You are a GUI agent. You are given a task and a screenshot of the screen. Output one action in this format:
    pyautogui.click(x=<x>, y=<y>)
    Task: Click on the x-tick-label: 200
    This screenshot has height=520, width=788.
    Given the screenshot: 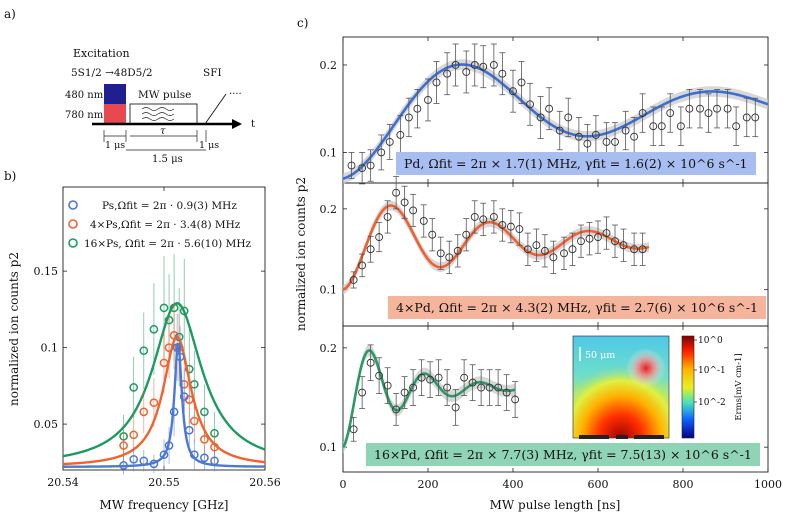 What is the action you would take?
    pyautogui.click(x=428, y=484)
    